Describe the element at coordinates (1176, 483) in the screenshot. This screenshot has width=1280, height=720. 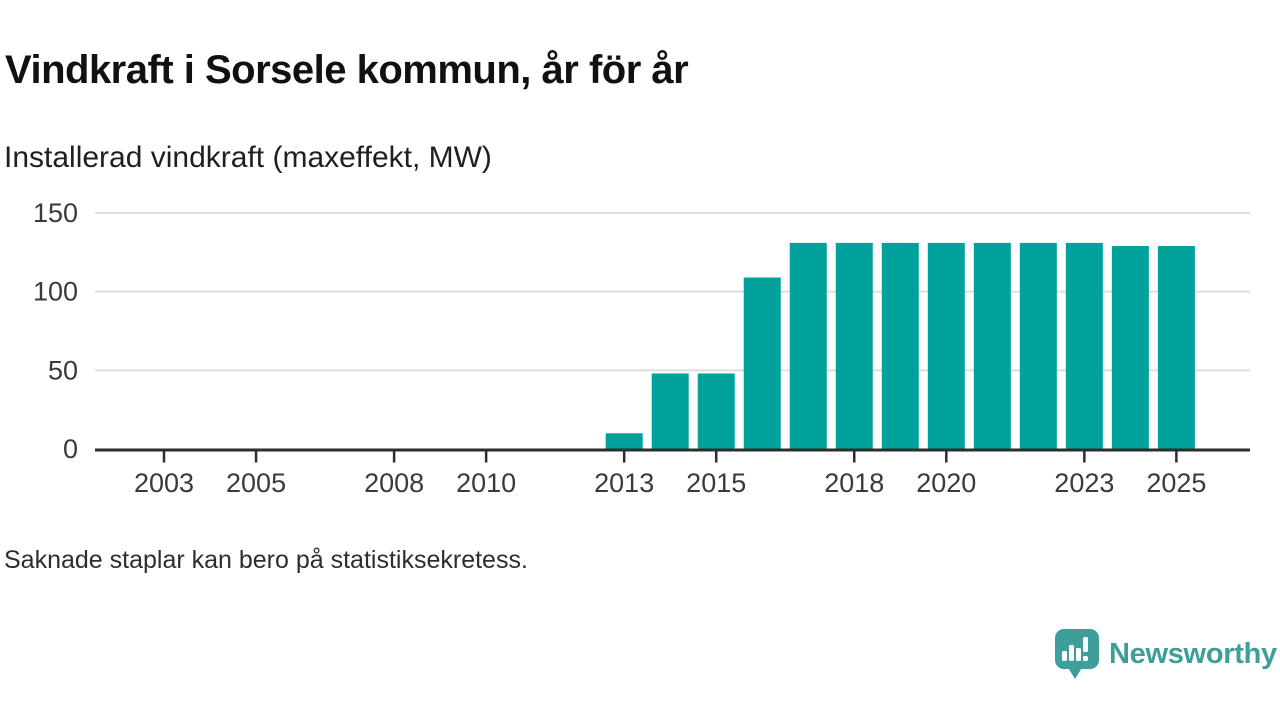
I see `x-tick-label: 2025` at that location.